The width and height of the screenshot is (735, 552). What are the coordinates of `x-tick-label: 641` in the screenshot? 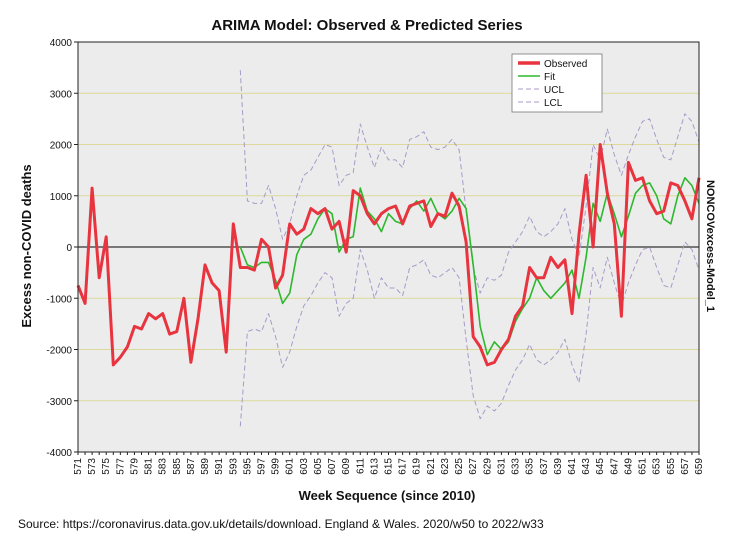 It's located at (572, 466).